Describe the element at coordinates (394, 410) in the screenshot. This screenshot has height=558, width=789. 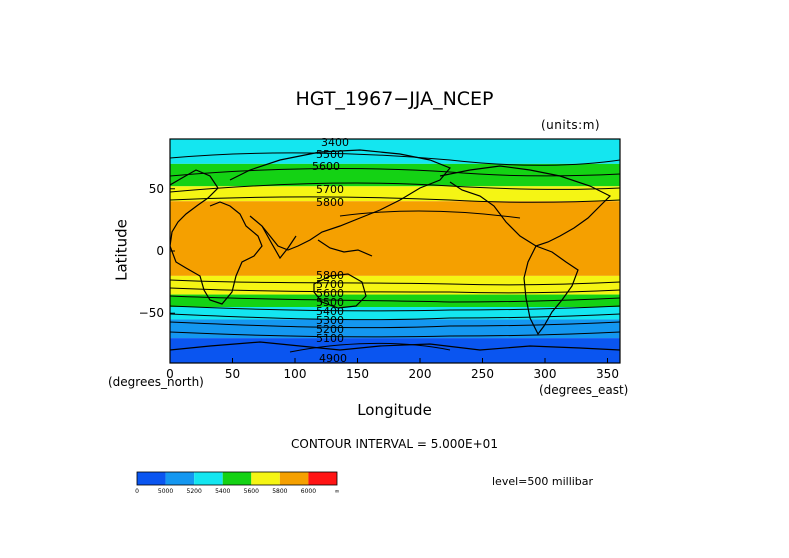
I see `x-axis-label: Longitude` at that location.